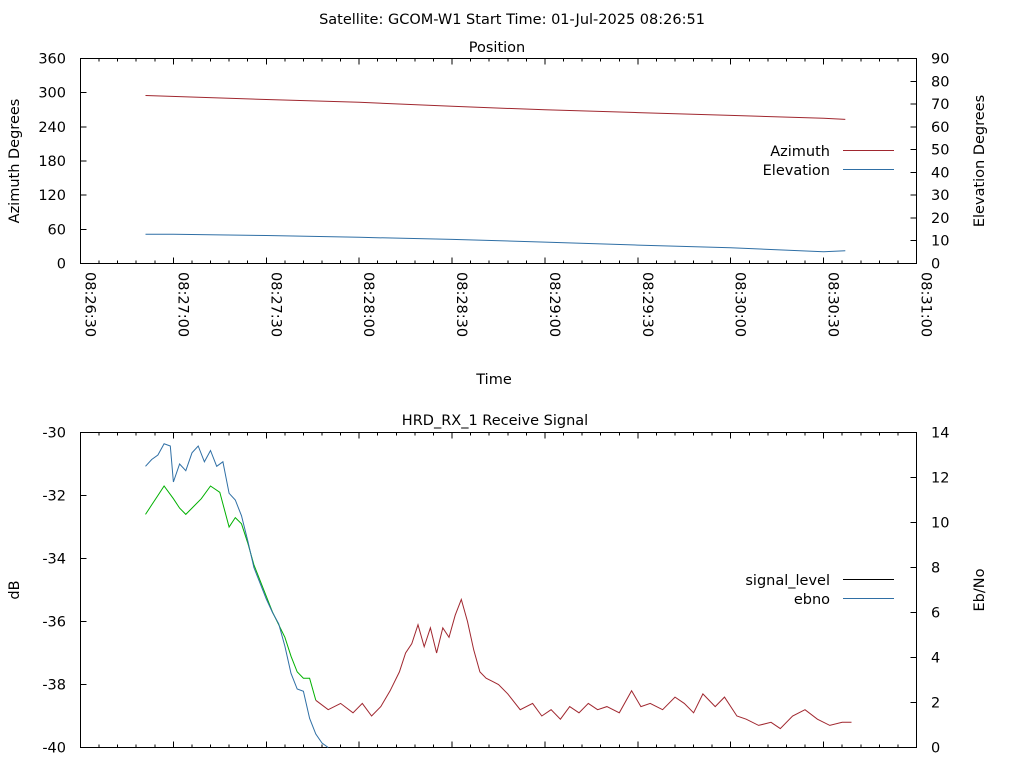 The width and height of the screenshot is (1024, 768). I want to click on y2-tick-label: 4, so click(935, 659).